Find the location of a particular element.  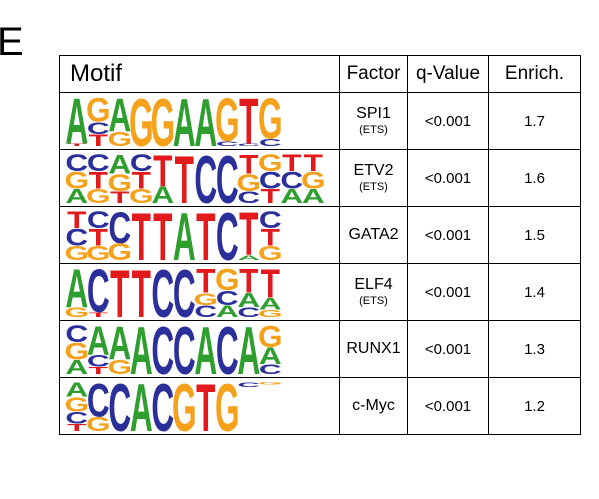

header-qvalue: q-Value is located at coordinates (448, 74).